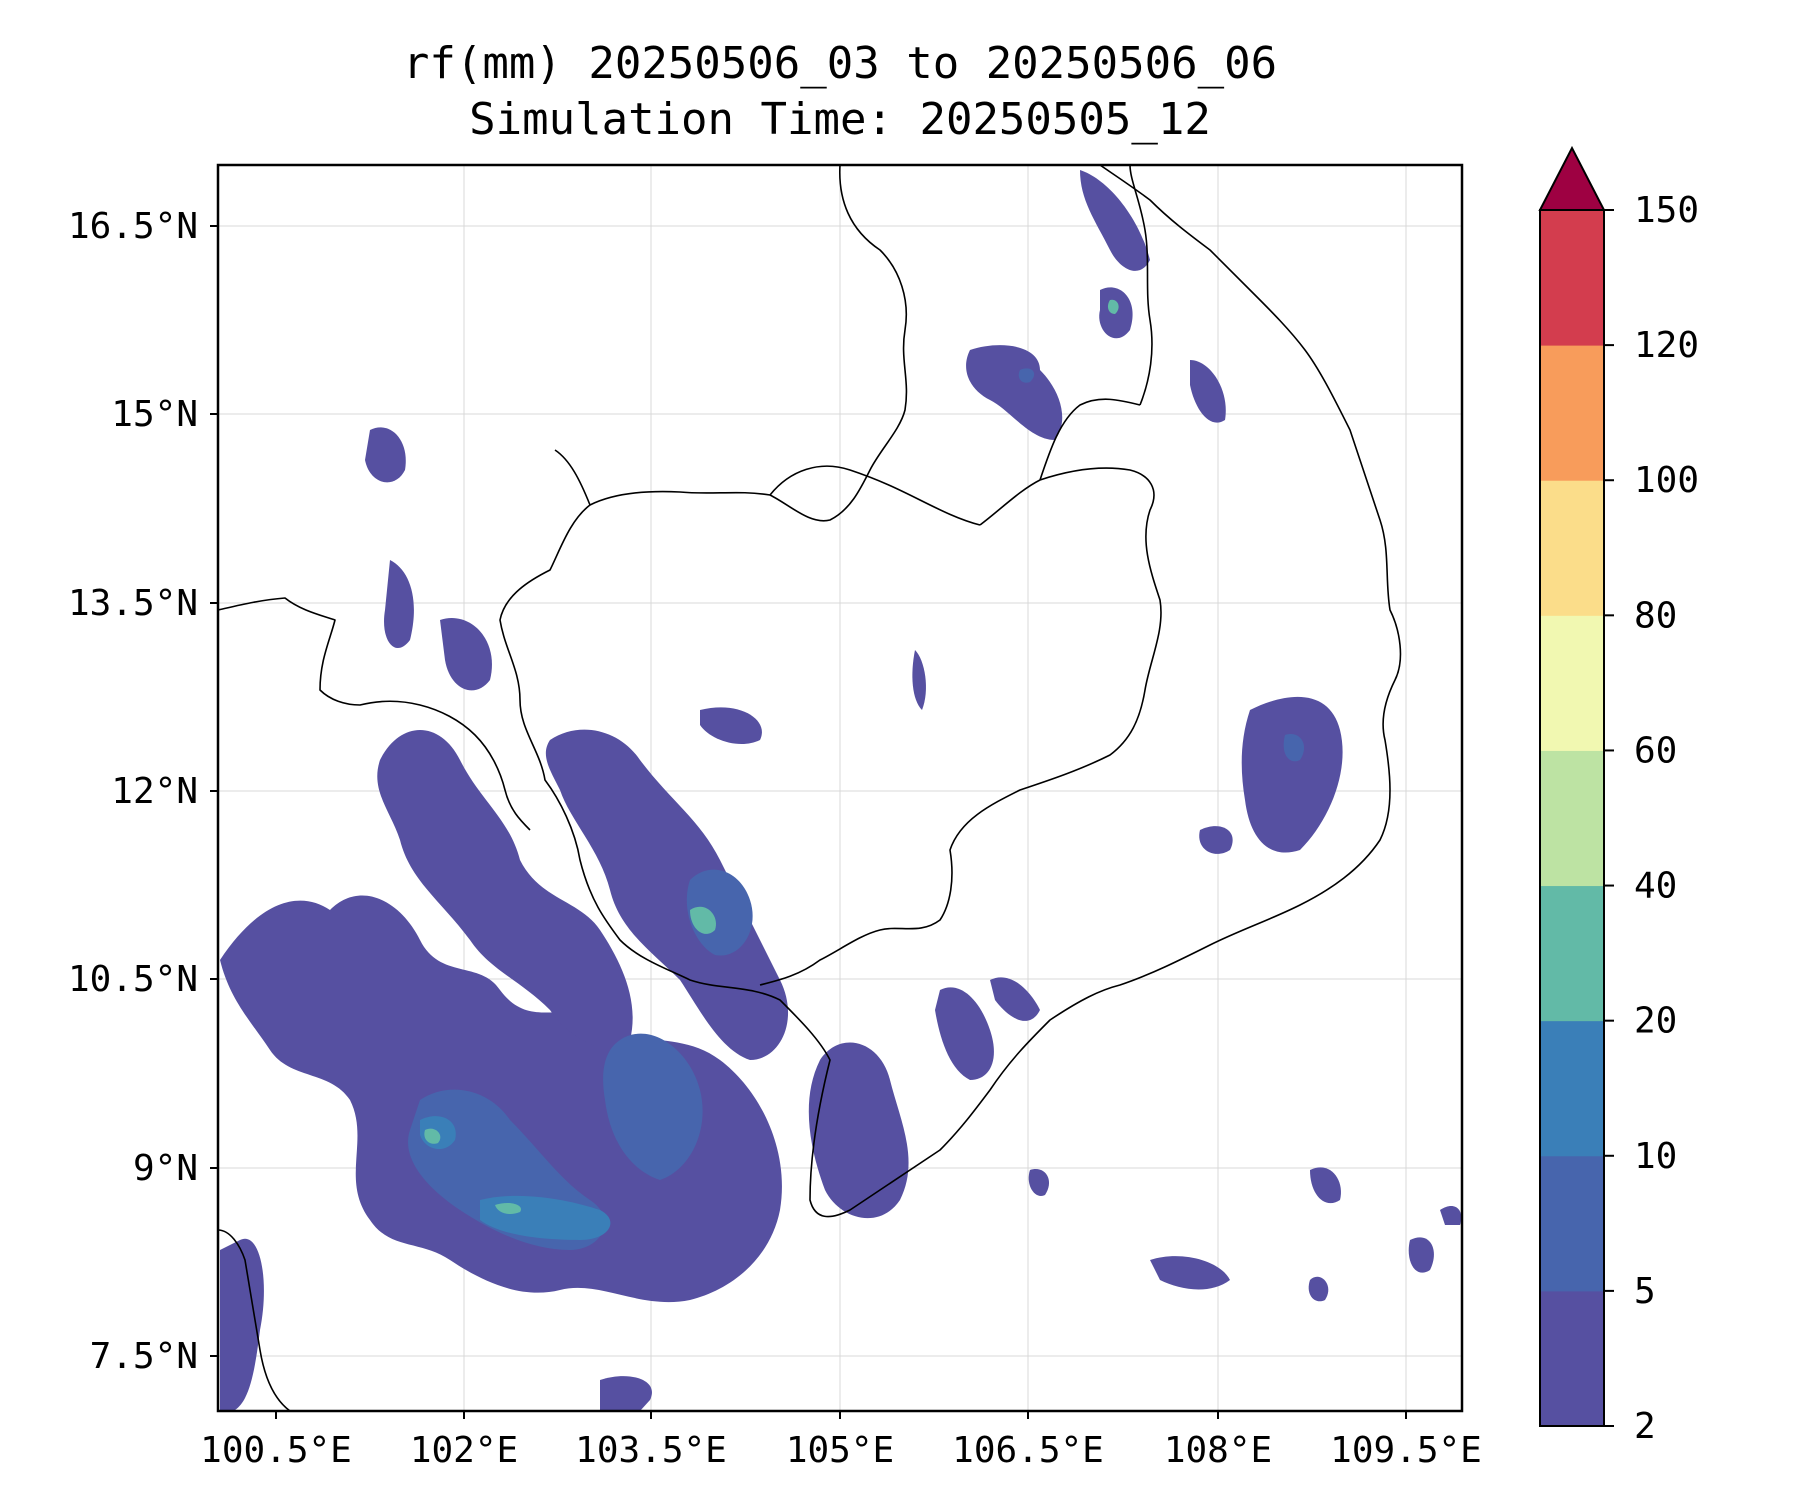 This screenshot has width=1800, height=1500. Describe the element at coordinates (133, 226) in the screenshot. I see `y-tick-label: 16.5°N` at that location.